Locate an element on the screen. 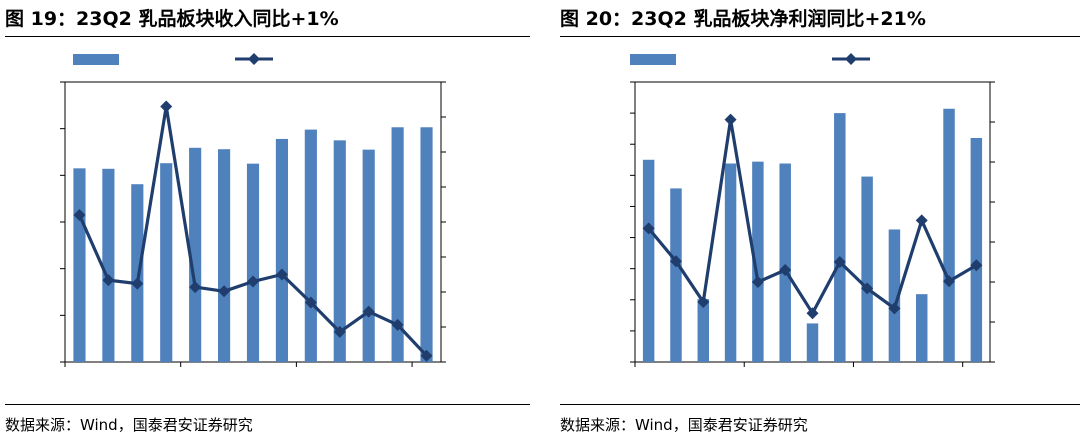  chart-title: 图 19：23Q2 乳品板块收入同比+1% is located at coordinates (172, 19).